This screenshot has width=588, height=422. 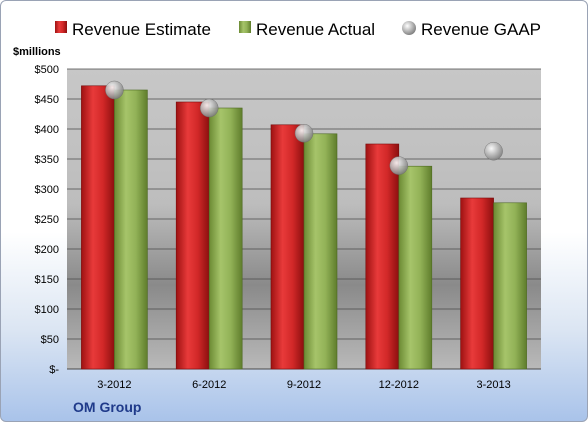 I want to click on legend-label-estimate: Revenue Estimate, so click(x=141, y=29).